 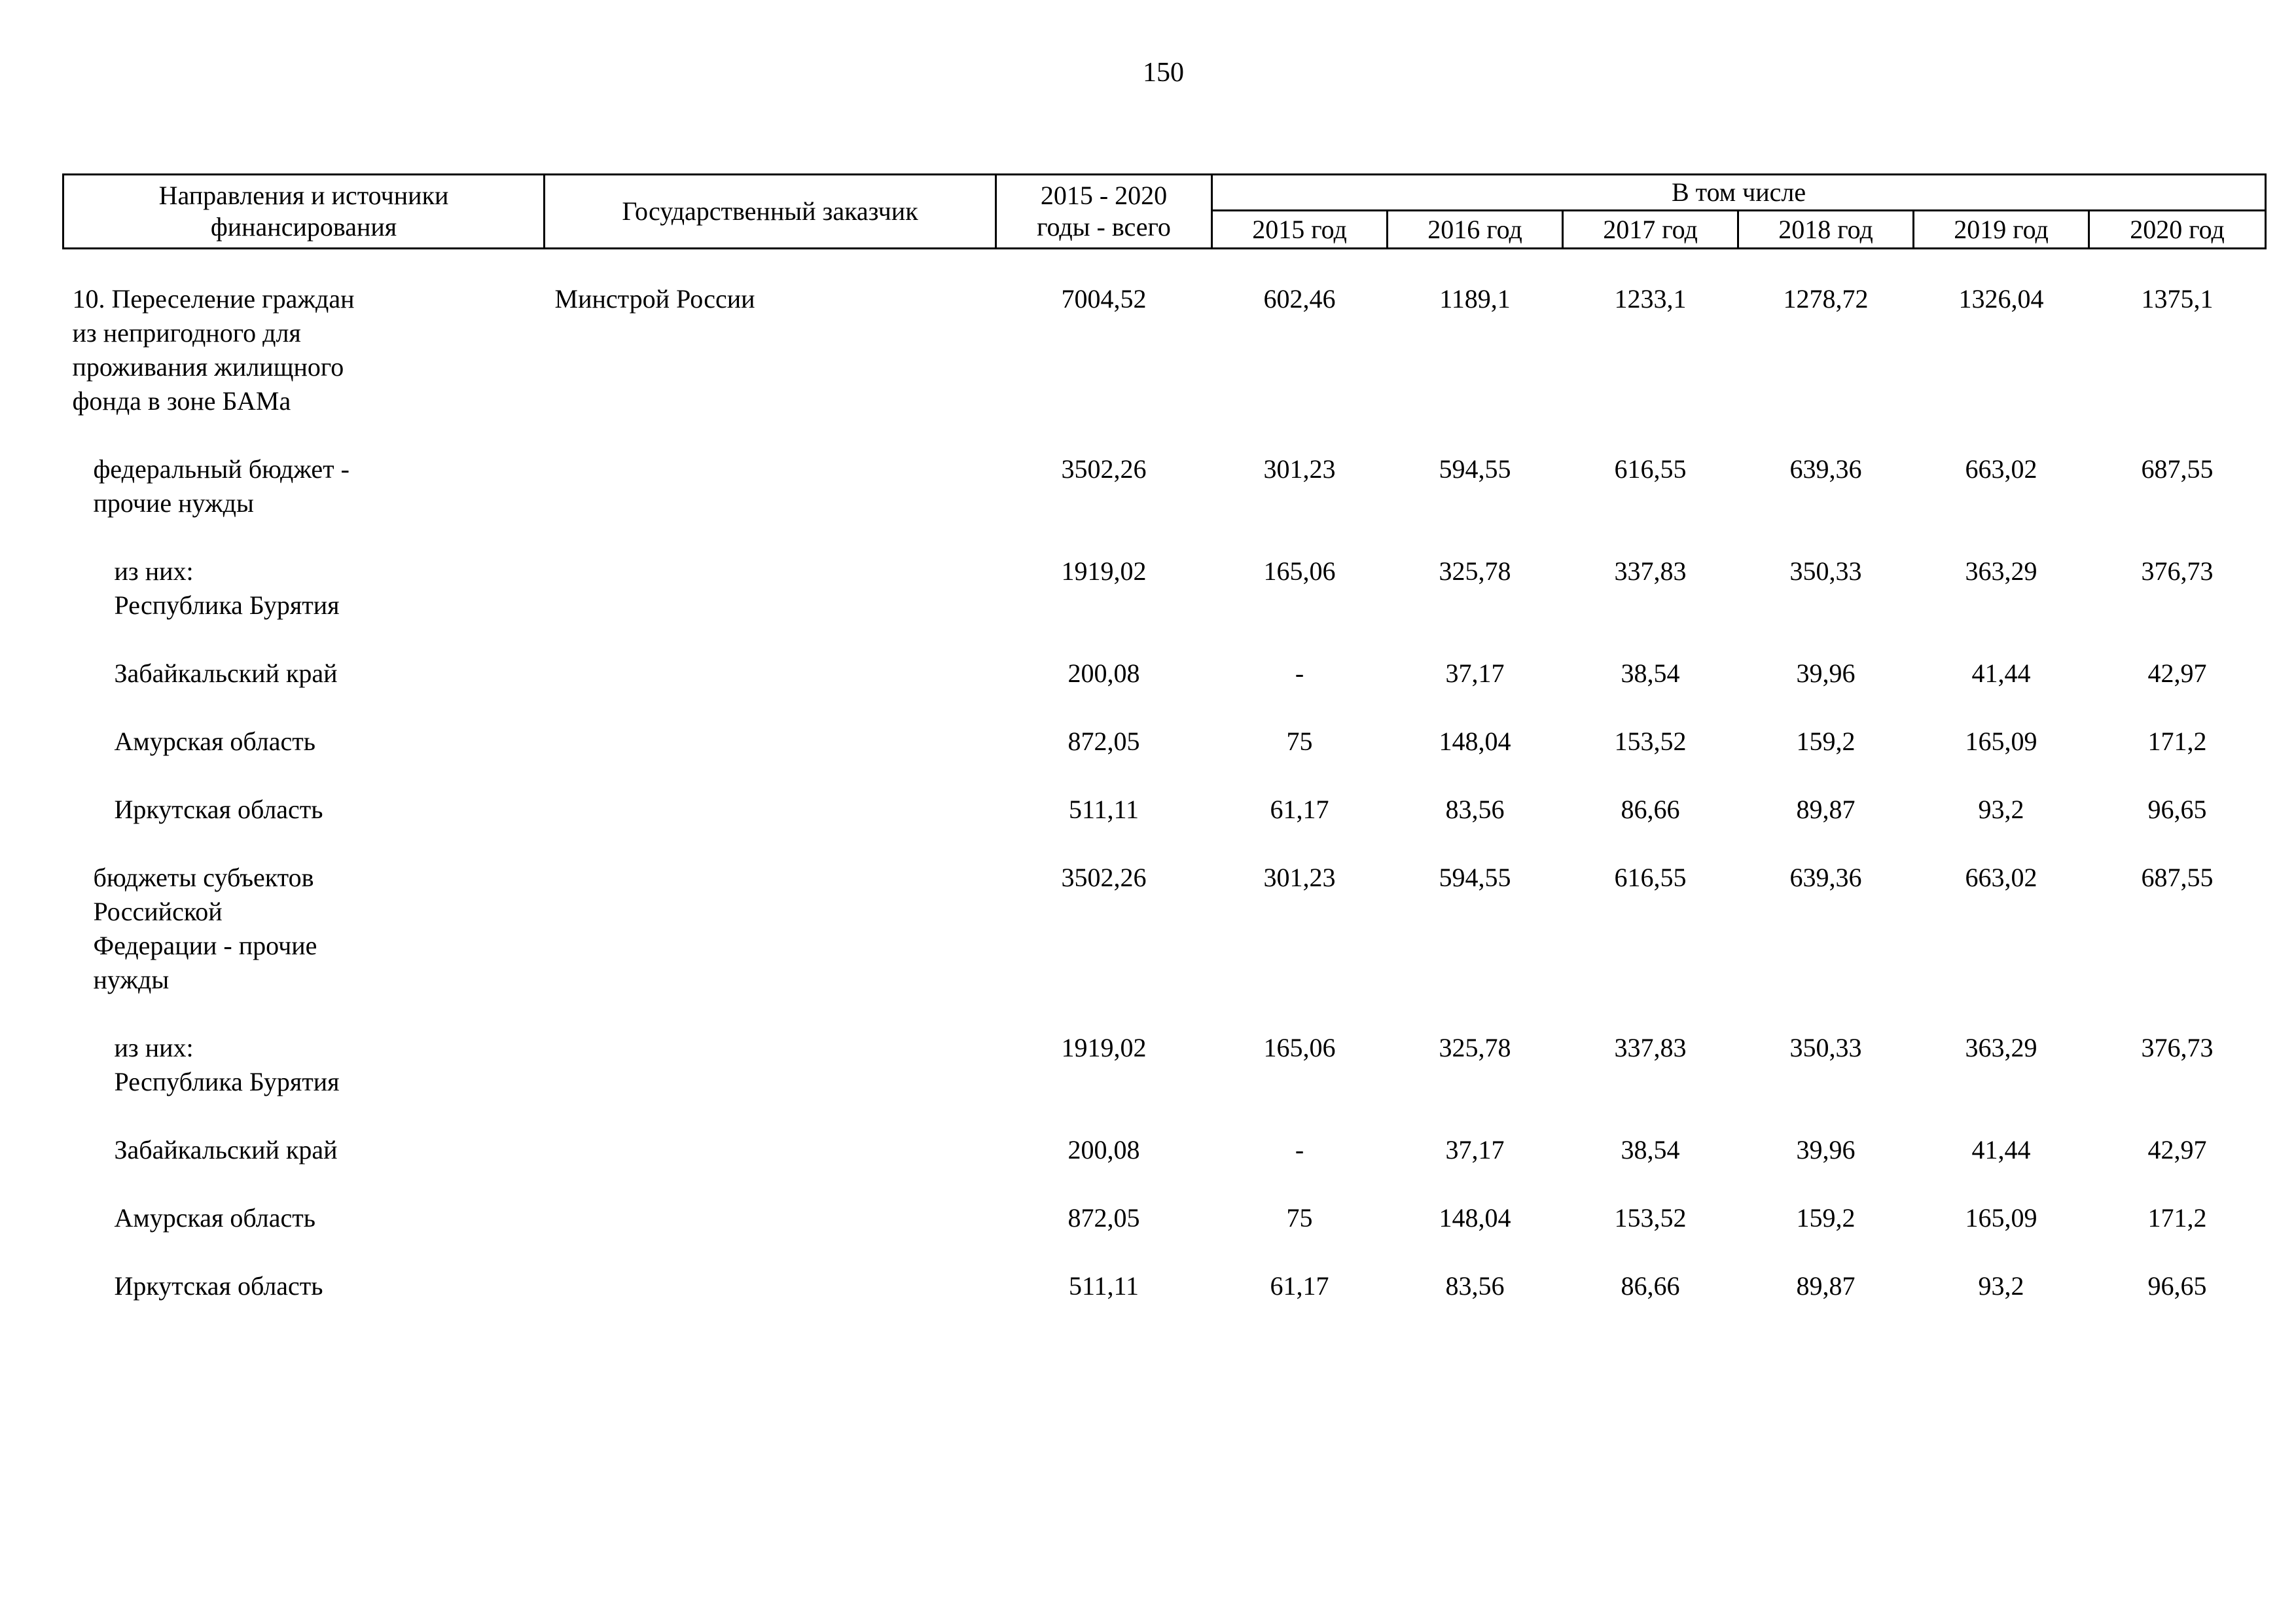 What do you see at coordinates (2177, 1286) in the screenshot?
I see `row-value: 96,65` at bounding box center [2177, 1286].